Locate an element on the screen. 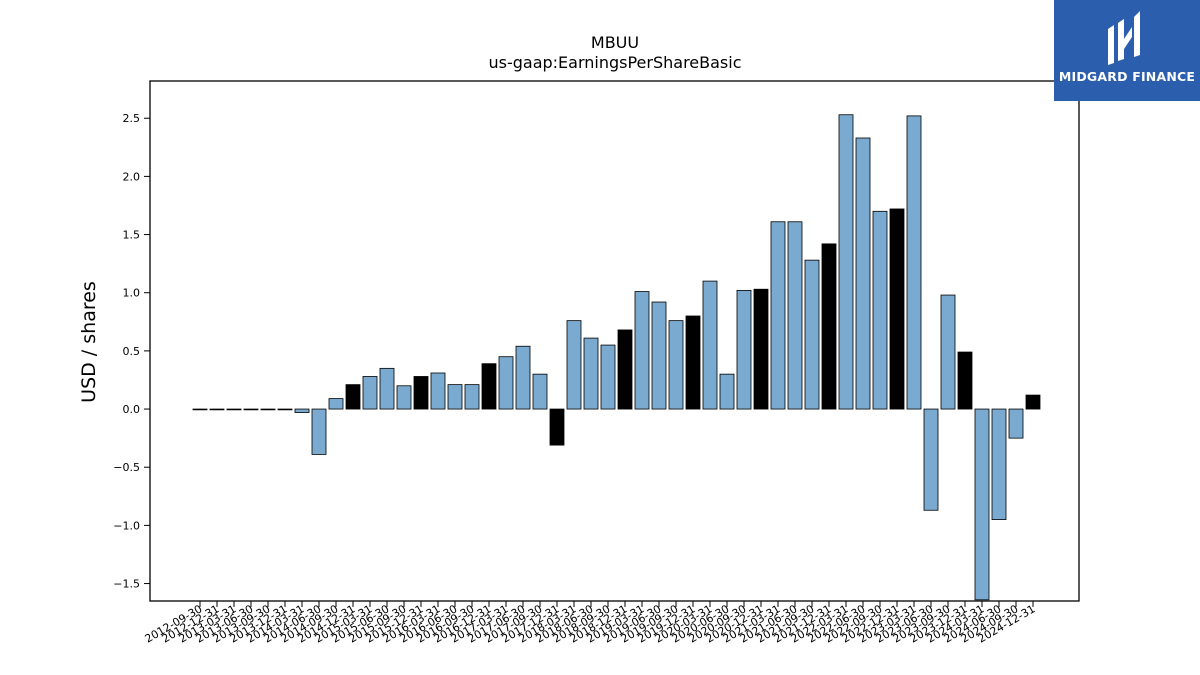 The image size is (1200, 675). y-tick-label: −0.5 is located at coordinates (126, 467).